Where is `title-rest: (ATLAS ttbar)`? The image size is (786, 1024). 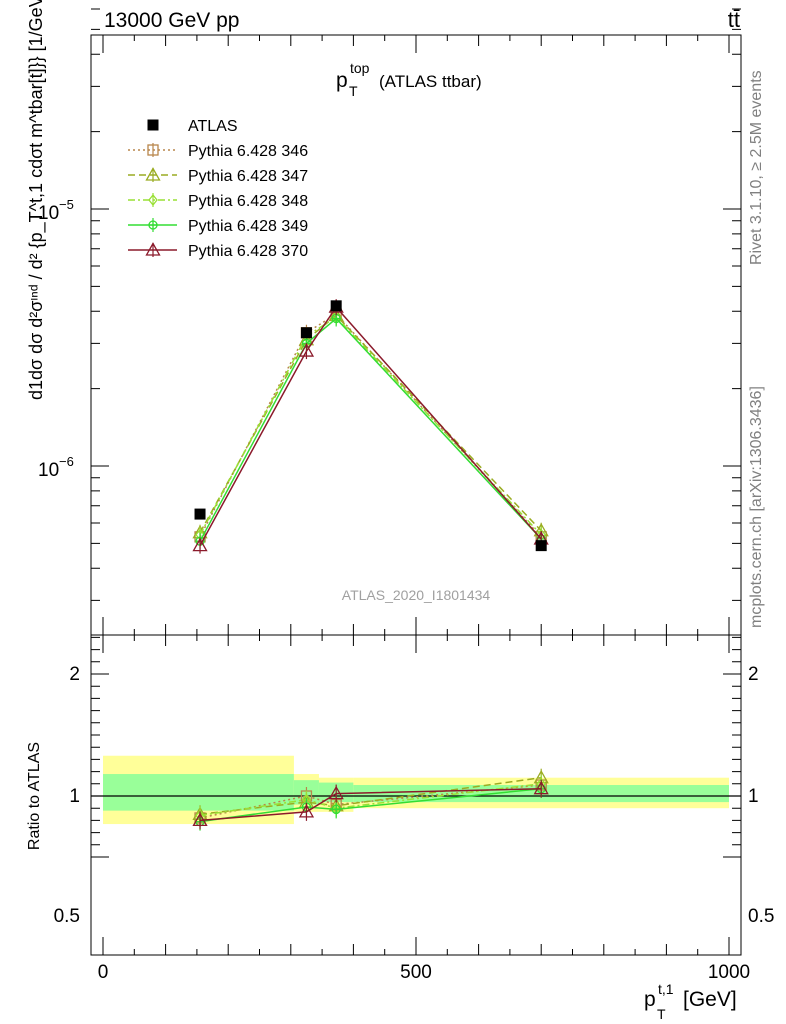
title-rest: (ATLAS ttbar) is located at coordinates (430, 81).